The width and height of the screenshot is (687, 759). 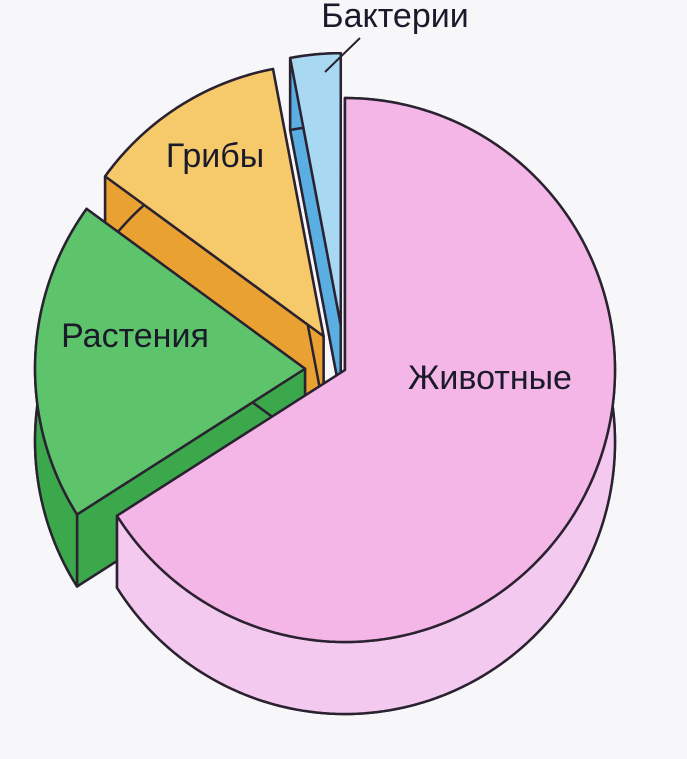 What do you see at coordinates (342, 55) in the screenshot?
I see `leader-line` at bounding box center [342, 55].